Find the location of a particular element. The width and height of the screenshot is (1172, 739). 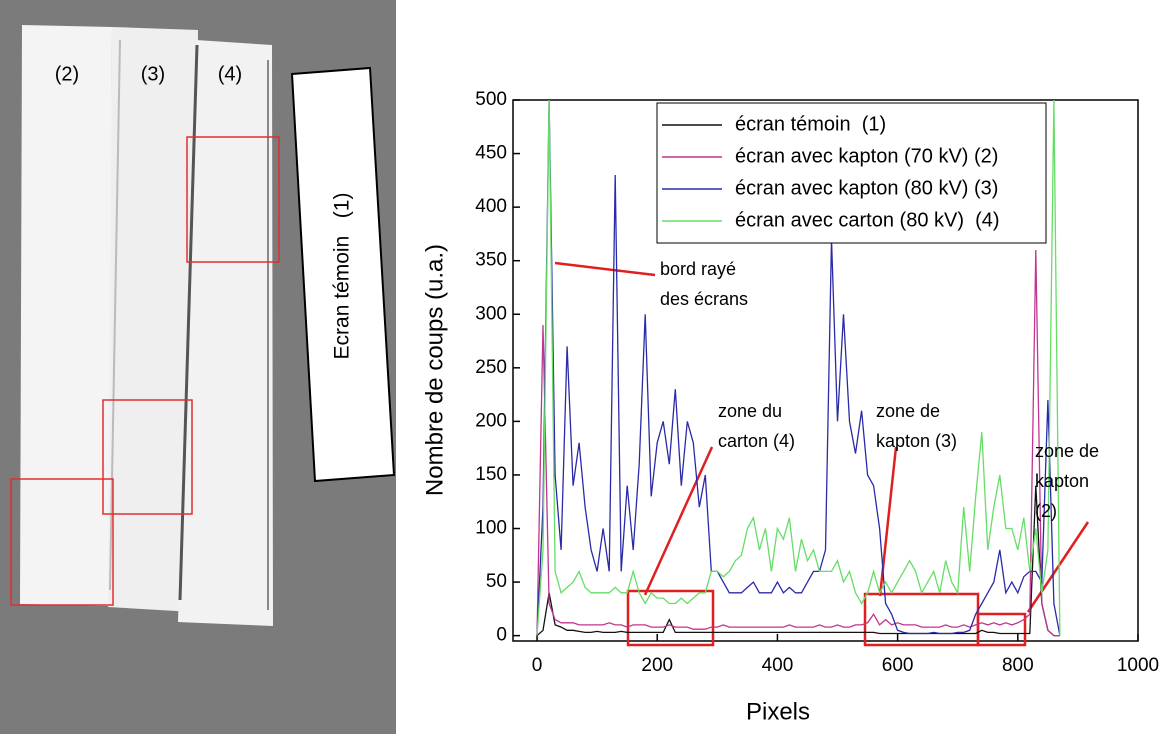

y-tick-label: 150 is located at coordinates (491, 474).